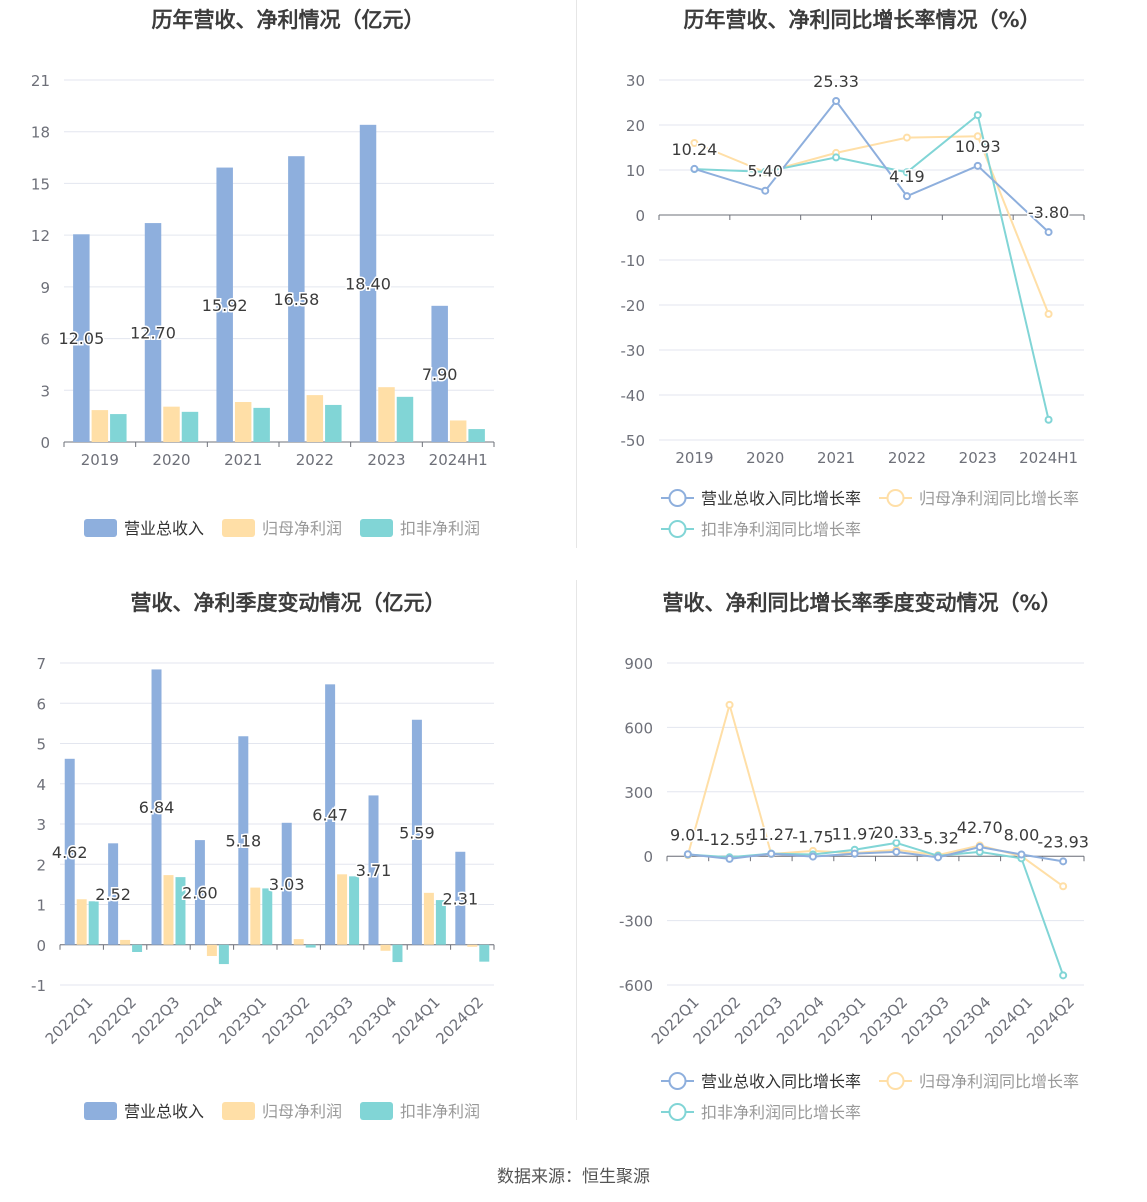 This screenshot has width=1147, height=1202. What do you see at coordinates (635, 126) in the screenshot?
I see `y-tick-label: 20` at bounding box center [635, 126].